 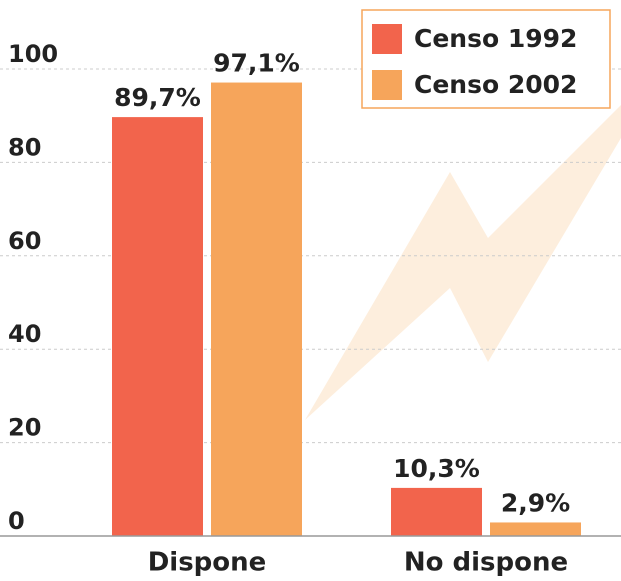 I want to click on value-label: 2,9%, so click(x=535, y=502).